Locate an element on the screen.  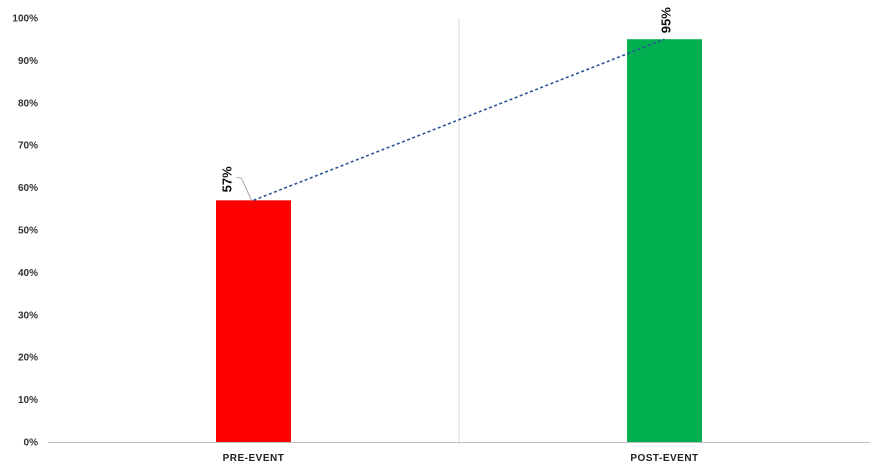
leader-lines is located at coordinates (244, 188).